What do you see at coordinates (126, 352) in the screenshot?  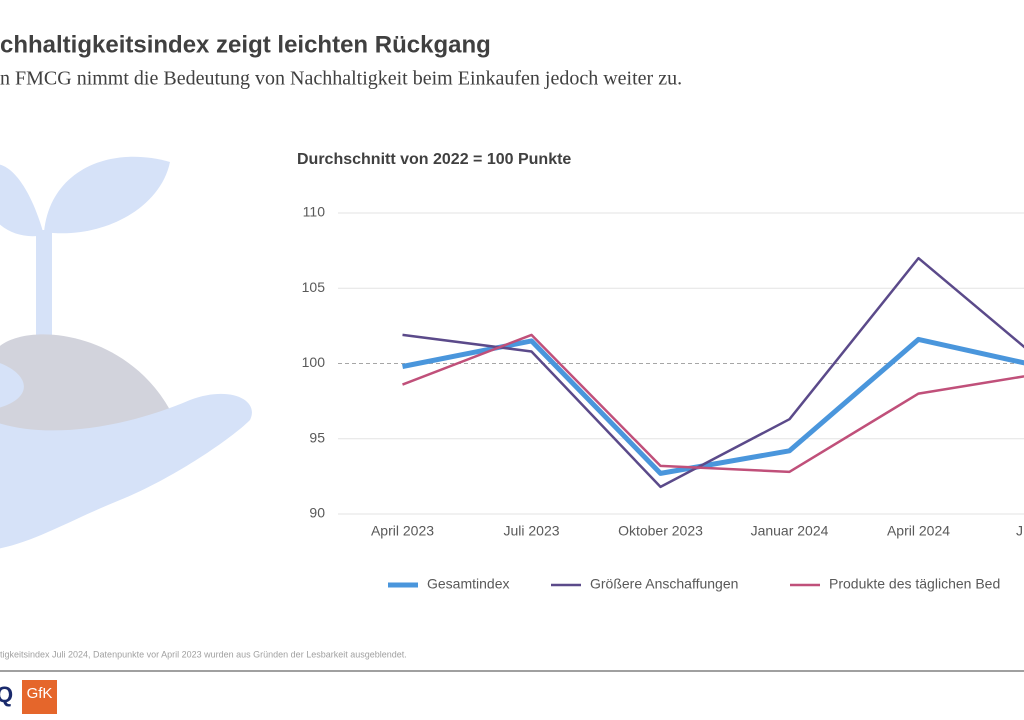 I see `plant-illustration` at bounding box center [126, 352].